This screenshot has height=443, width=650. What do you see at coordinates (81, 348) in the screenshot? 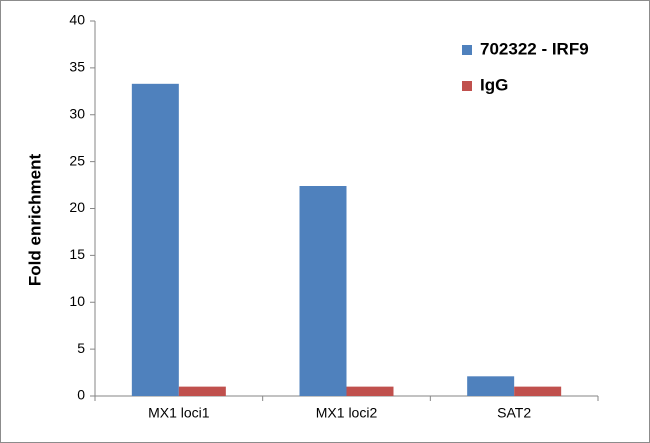
I see `y-tick-label: 5` at bounding box center [81, 348].